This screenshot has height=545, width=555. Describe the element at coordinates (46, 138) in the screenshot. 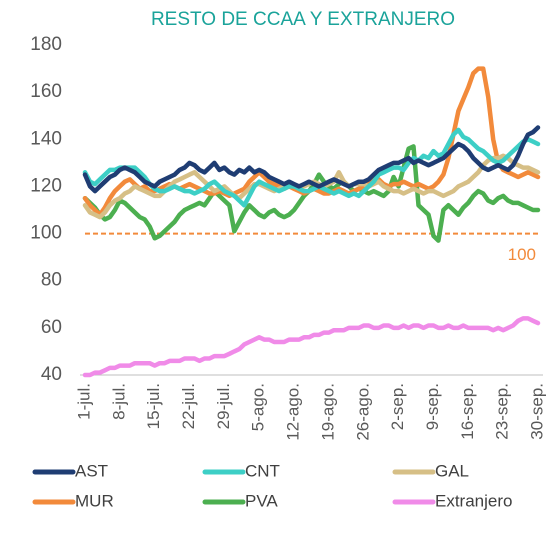

I see `y-tick-label: 140` at that location.